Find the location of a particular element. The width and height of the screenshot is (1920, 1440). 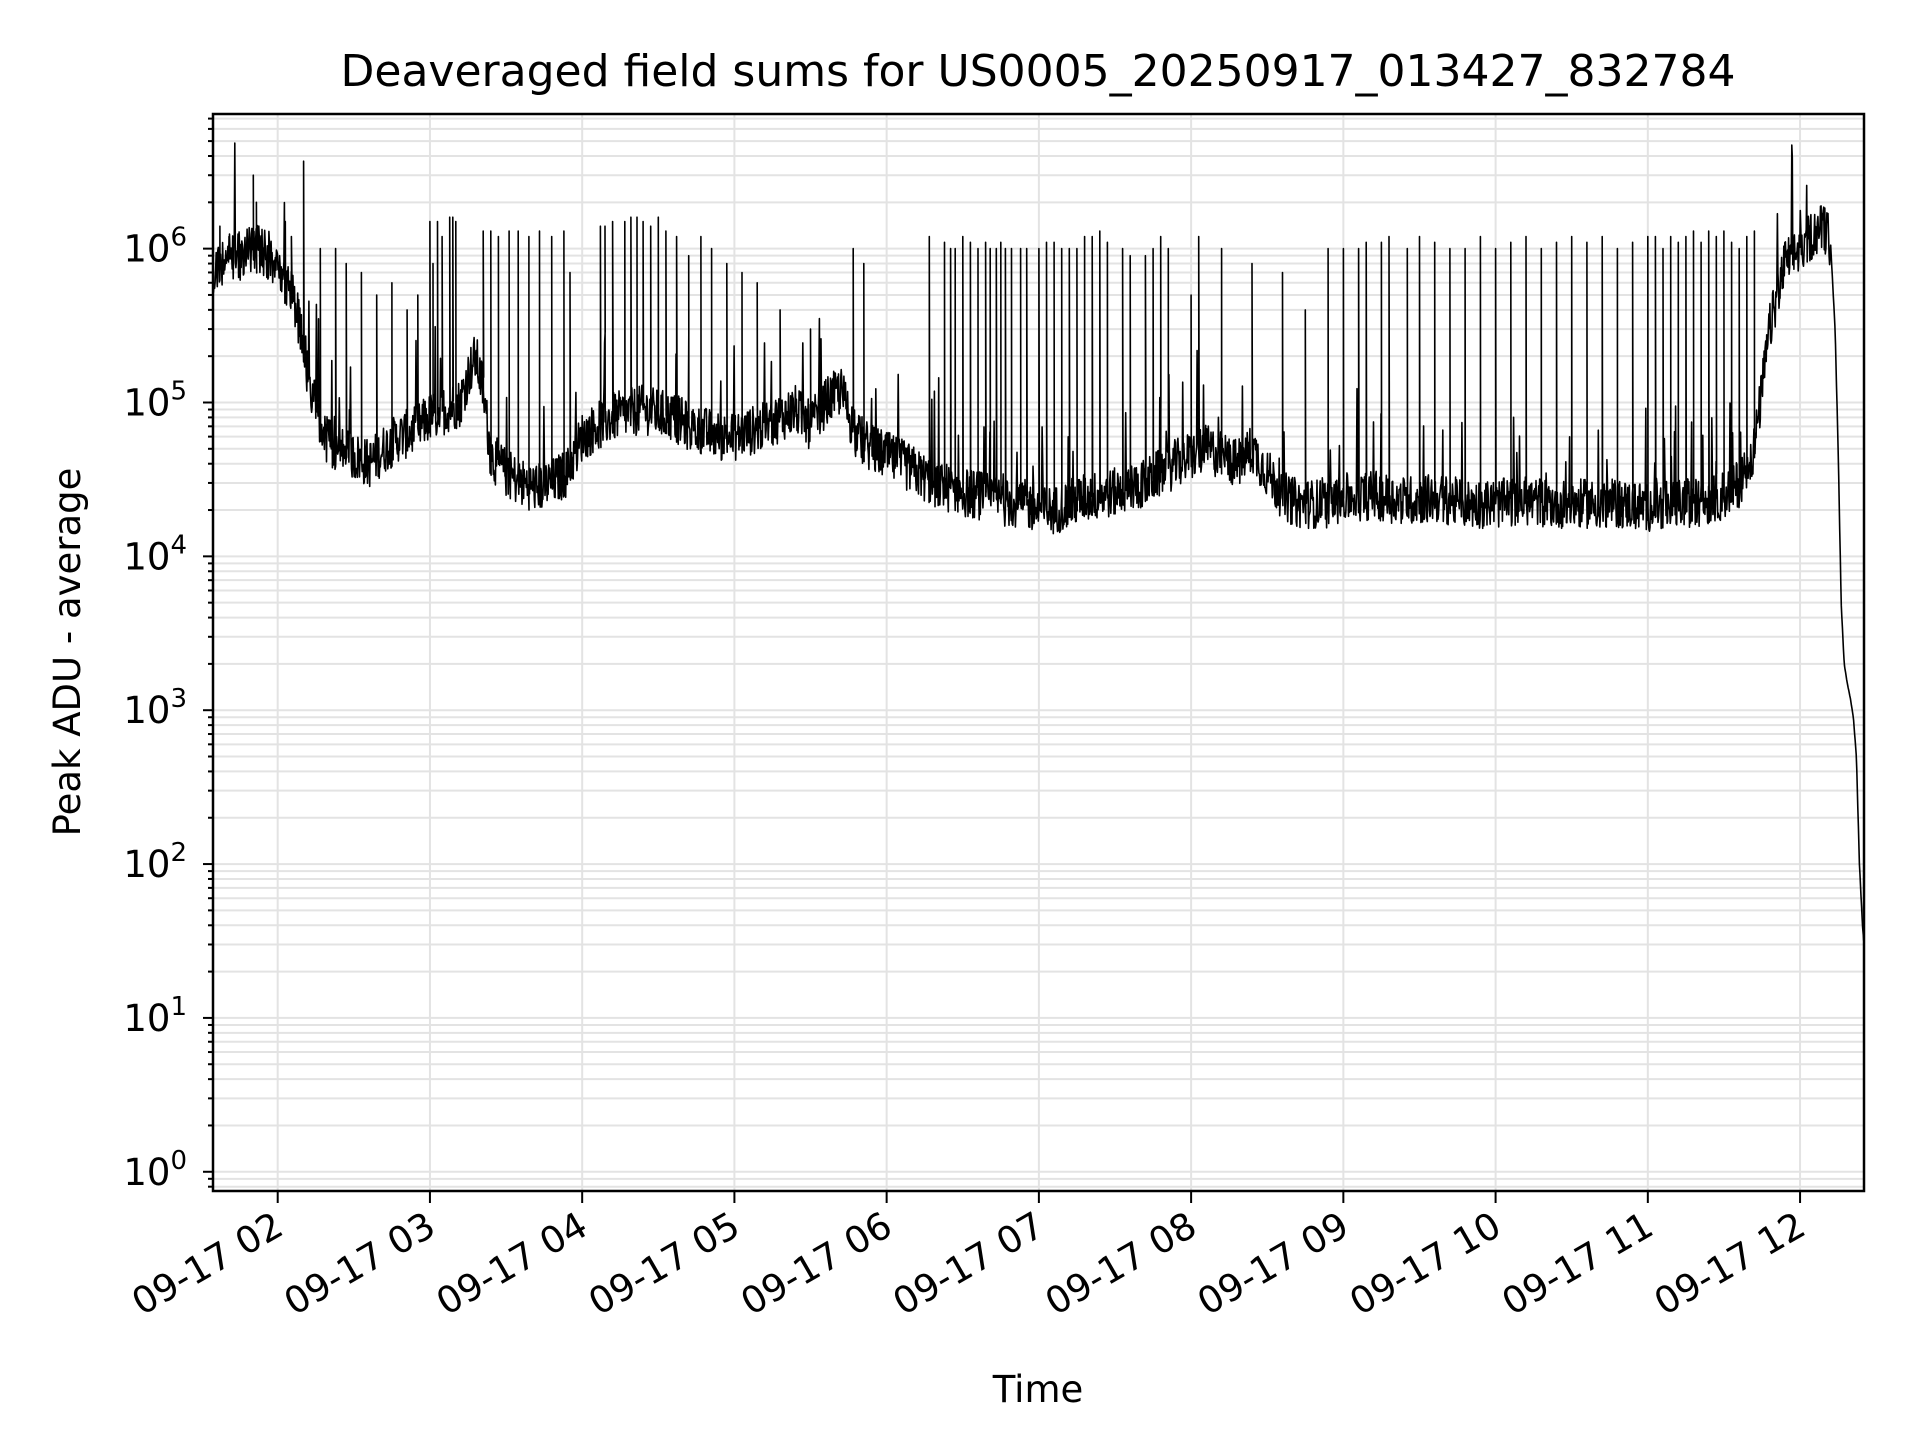

y-tick-label: 105 is located at coordinates (155, 400).